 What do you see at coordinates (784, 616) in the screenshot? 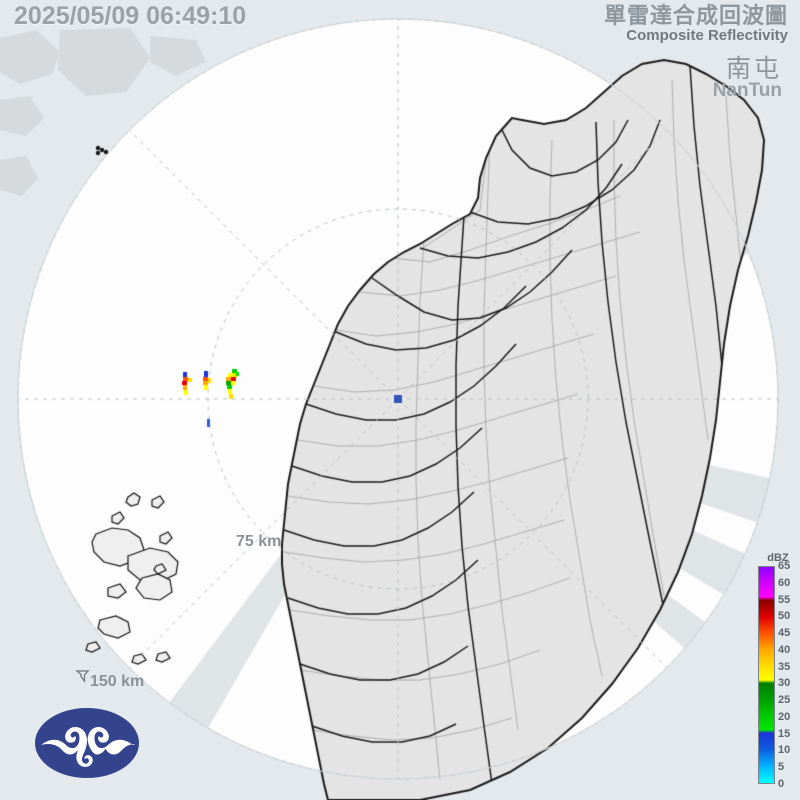
I see `colorbar-tick-50: 50` at bounding box center [784, 616].